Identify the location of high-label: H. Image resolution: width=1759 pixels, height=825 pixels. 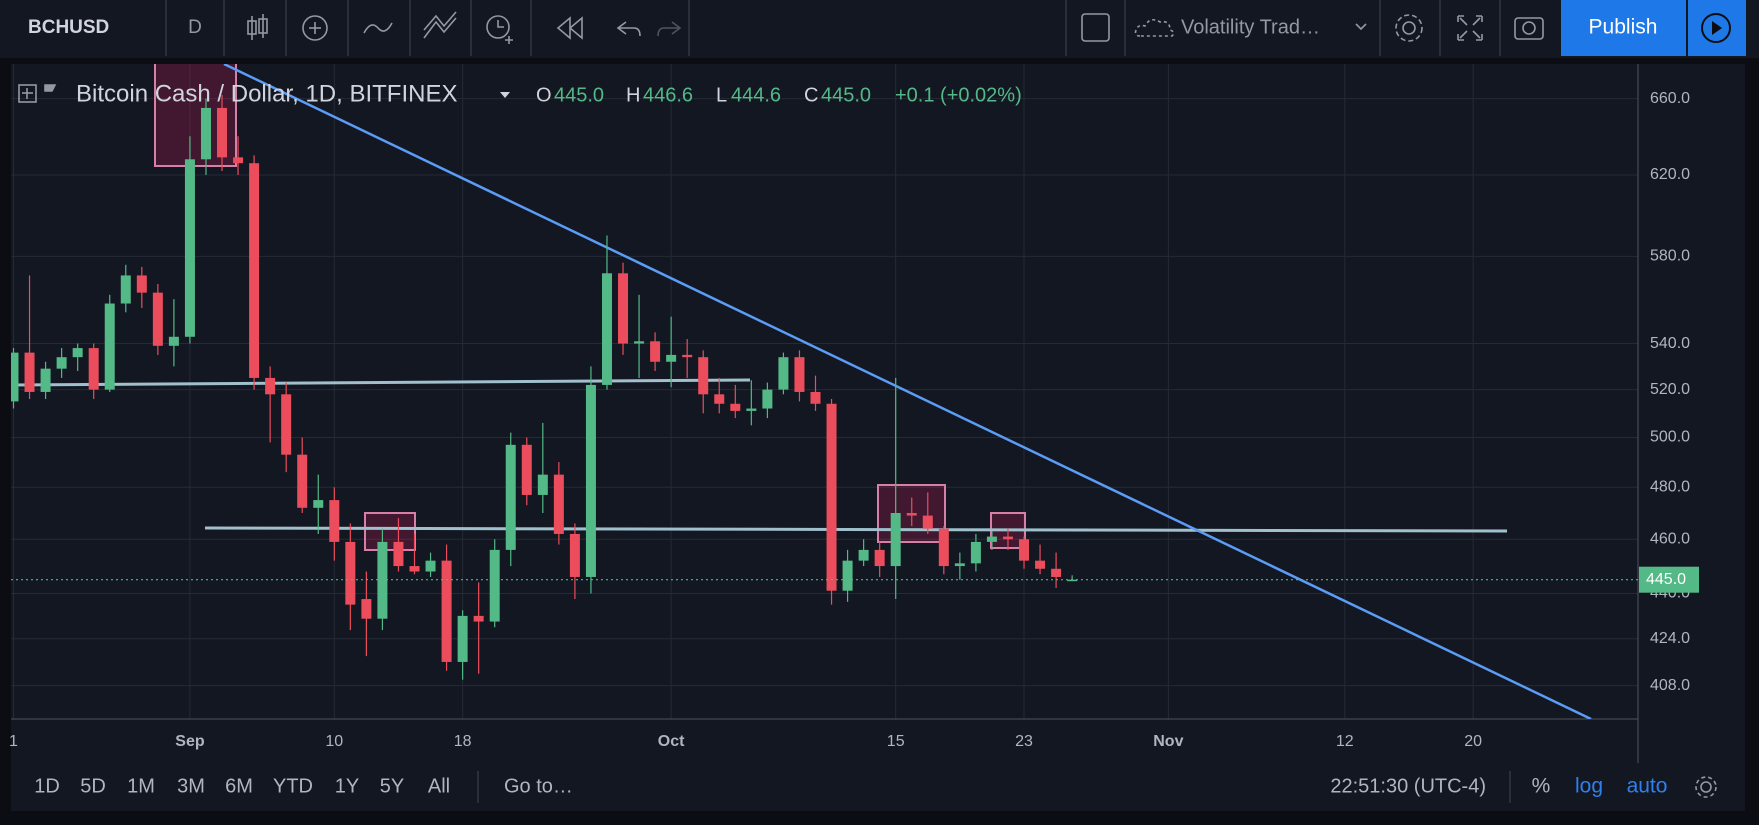
(633, 95).